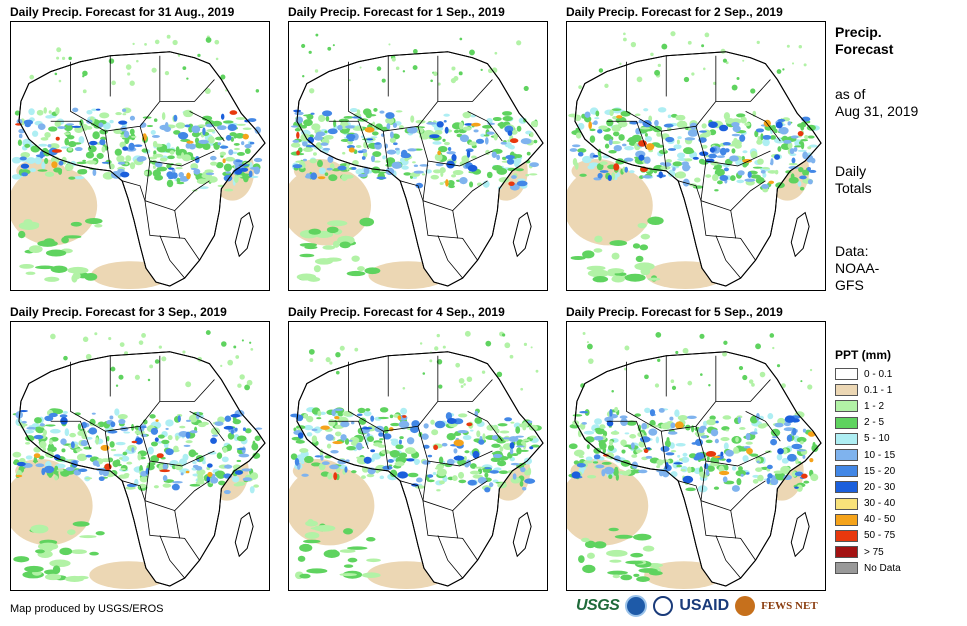  What do you see at coordinates (878, 374) in the screenshot?
I see `legend-label: 0 - 0.1` at bounding box center [878, 374].